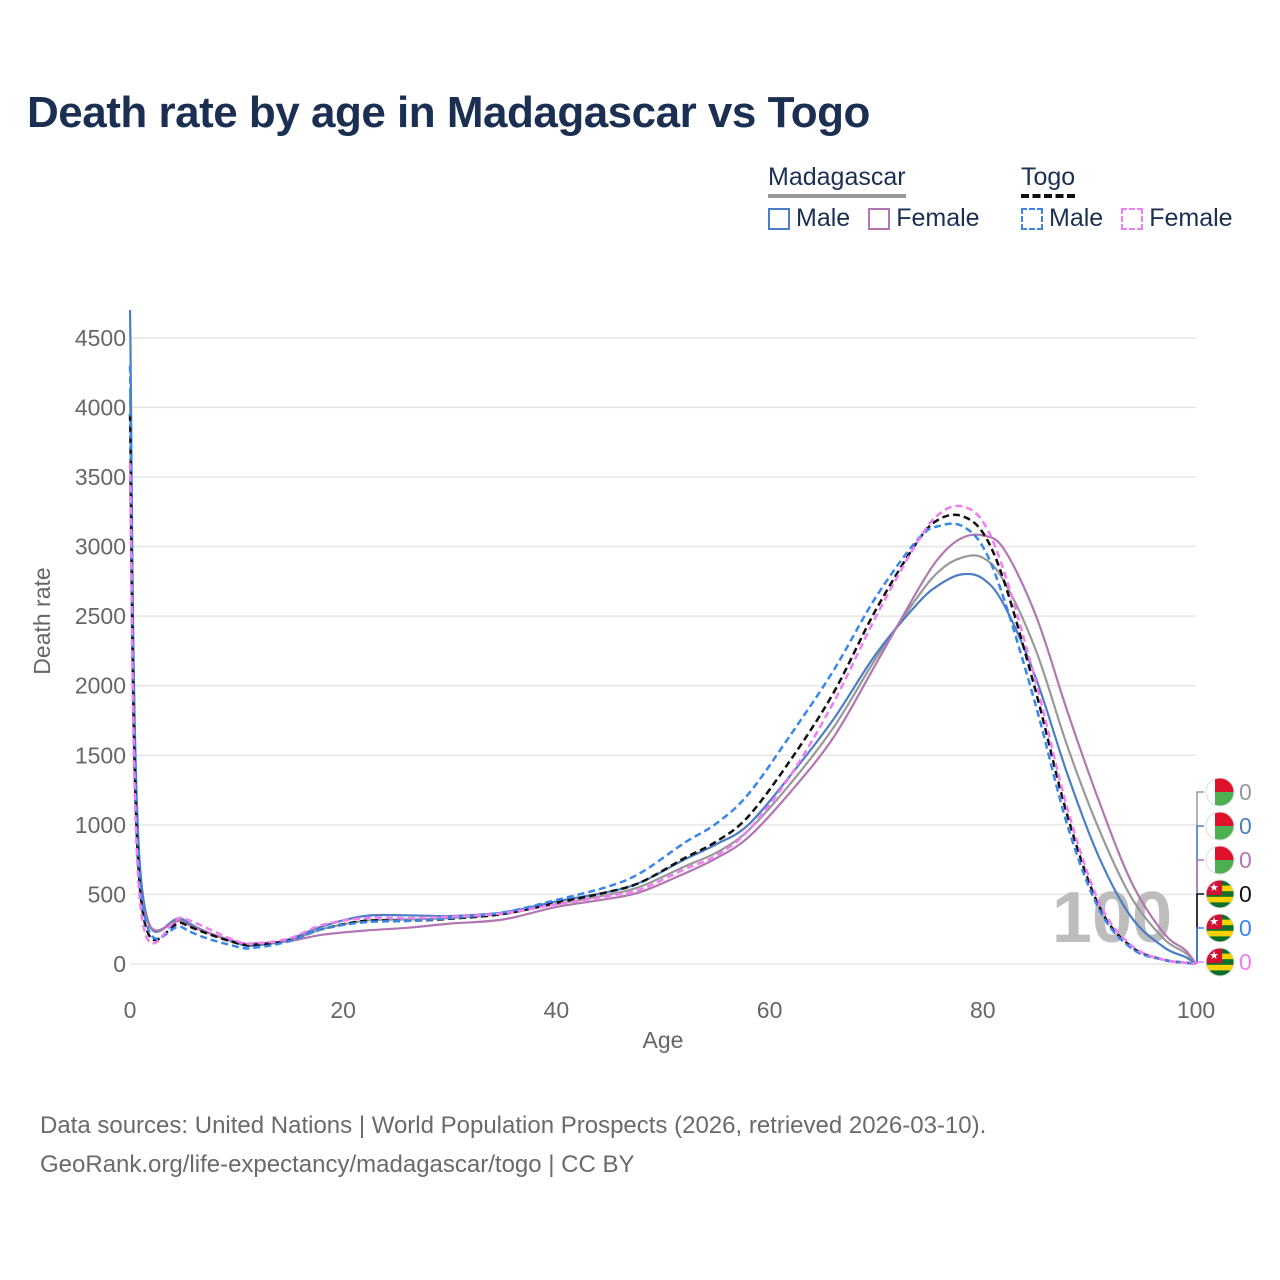 This screenshot has height=1280, width=1280. I want to click on chart-title: Death rate by age in Madagascar vs Togo, so click(448, 112).